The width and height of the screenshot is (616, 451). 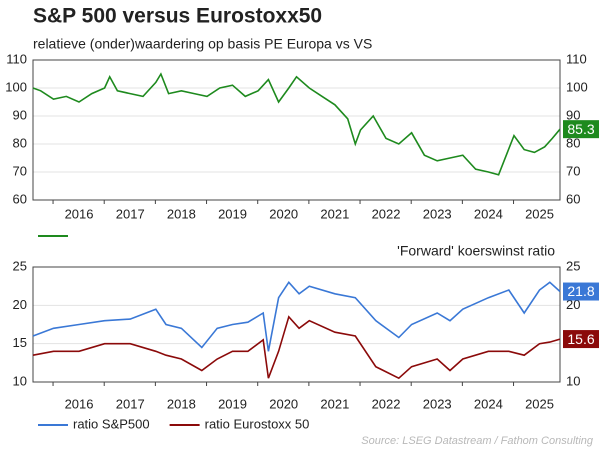 I want to click on y-tick-label-right: 90, so click(x=573, y=114).